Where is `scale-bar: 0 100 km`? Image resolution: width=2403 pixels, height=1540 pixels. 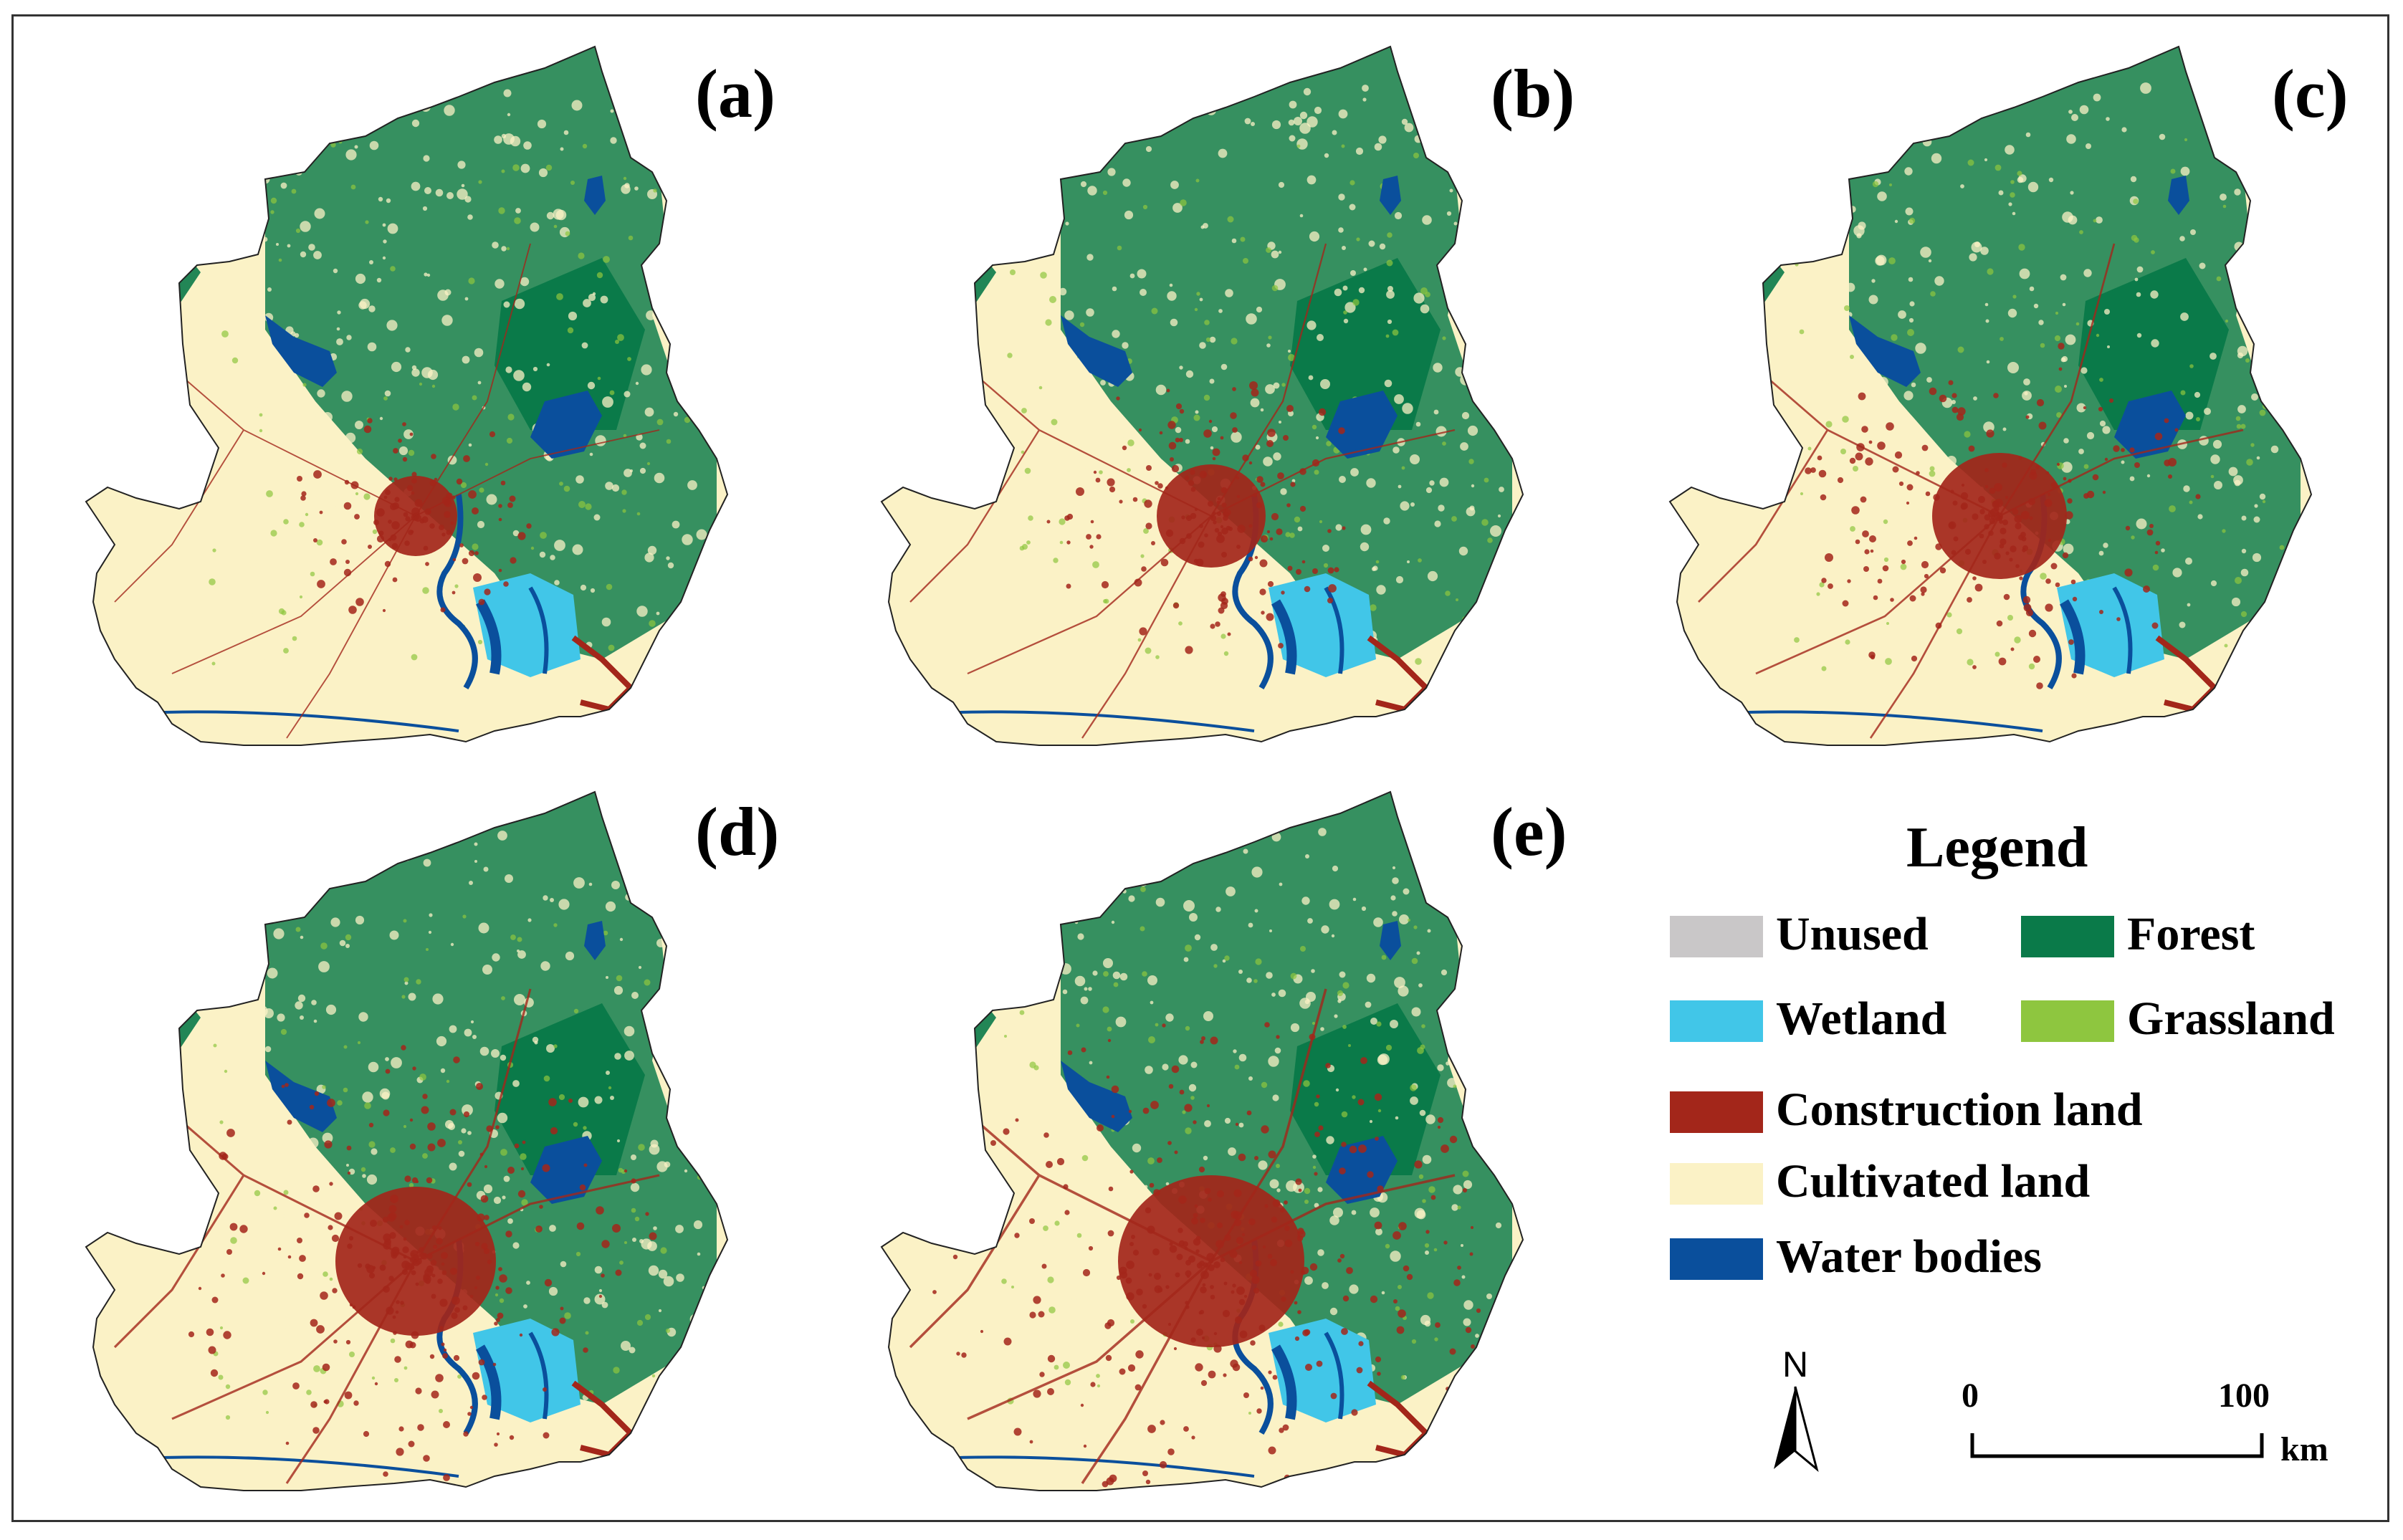
scale-bar: 0 100 km is located at coordinates (2143, 1426).